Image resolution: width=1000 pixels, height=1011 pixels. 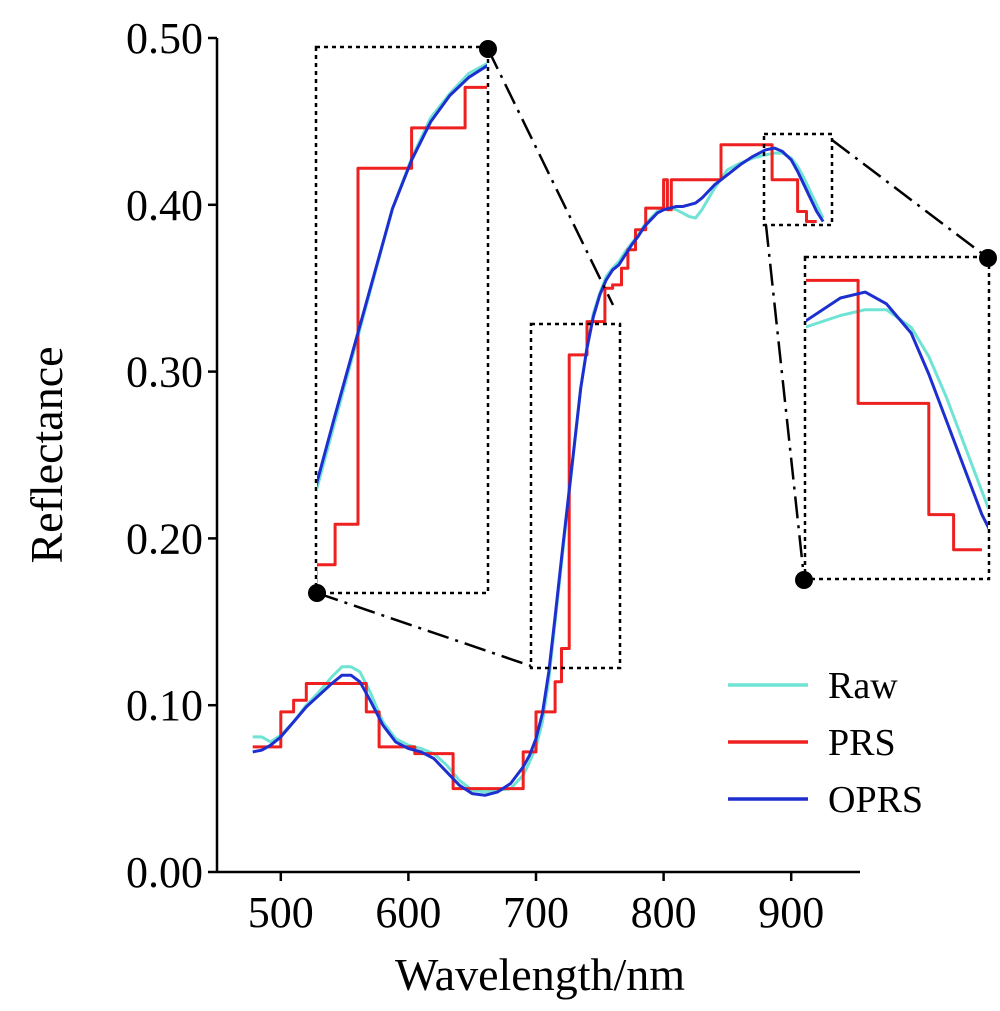 I want to click on zoom-region-red-edge, so click(x=575, y=496).